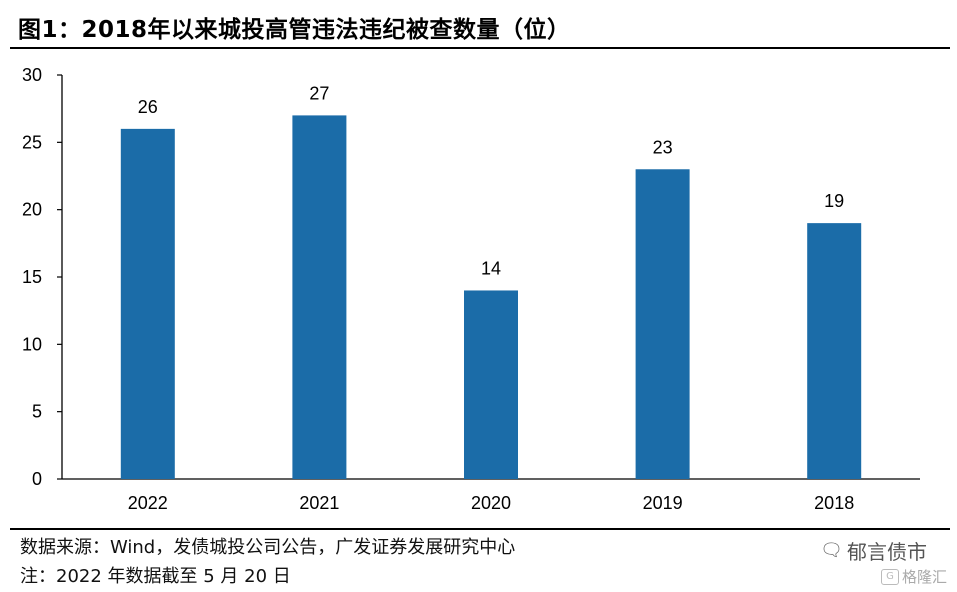  Describe the element at coordinates (834, 201) in the screenshot. I see `data-label: 19` at that location.